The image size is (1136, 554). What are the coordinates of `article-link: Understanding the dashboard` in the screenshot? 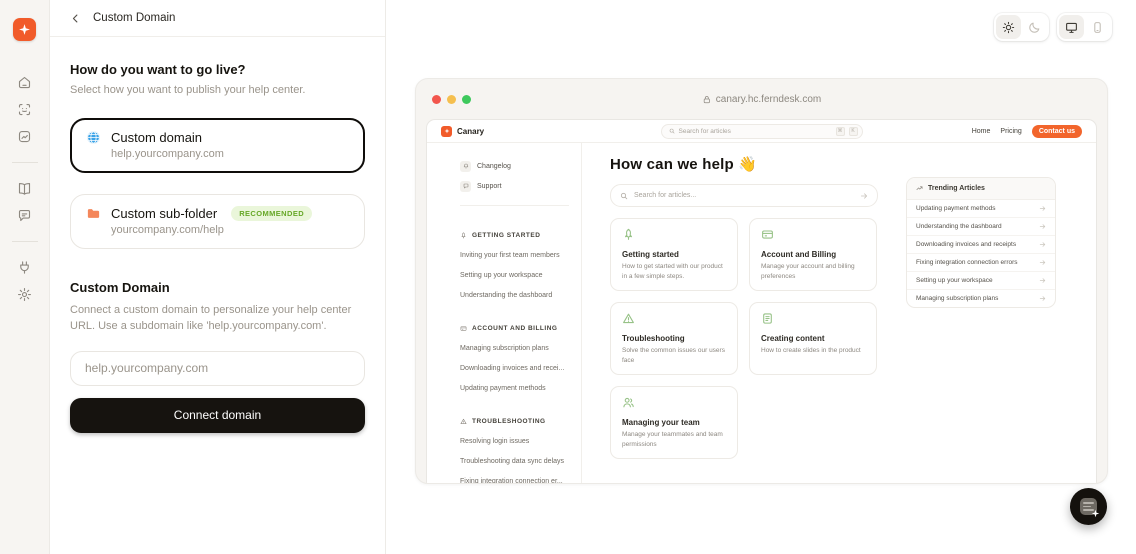 It's located at (506, 295).